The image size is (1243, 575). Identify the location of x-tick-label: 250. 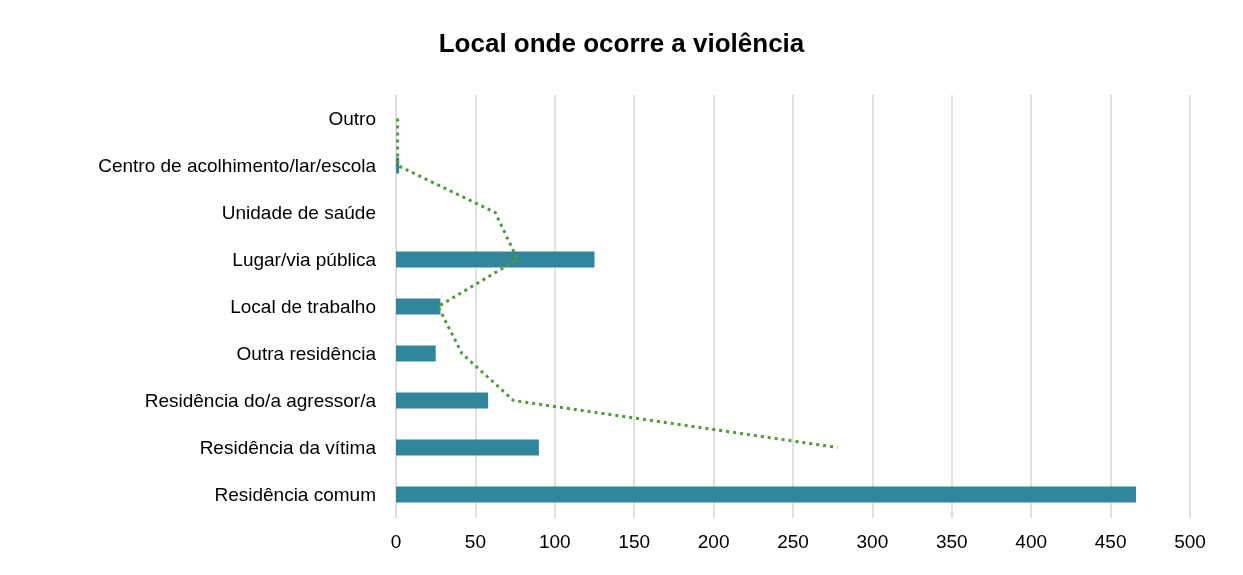
(793, 541).